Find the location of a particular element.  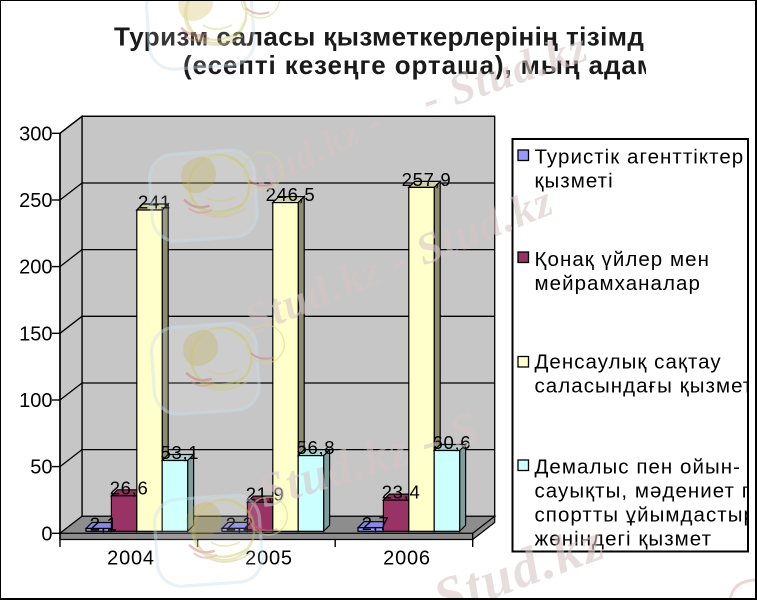

svg-text: мейрамханалар is located at coordinates (618, 283).